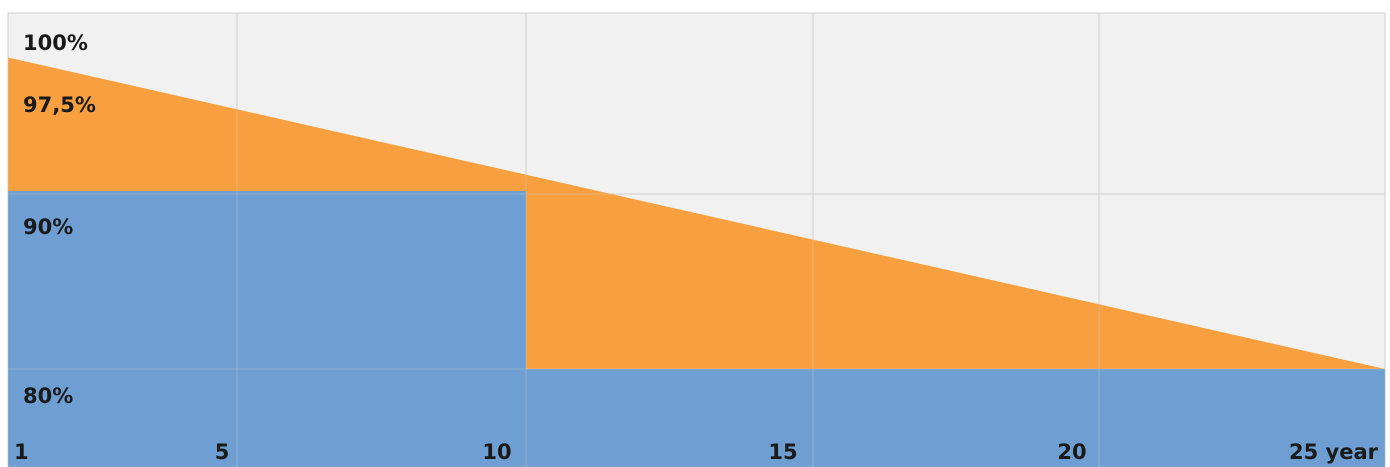 This screenshot has width=1390, height=467. I want to click on x-tick-label-4: 20, so click(1071, 452).